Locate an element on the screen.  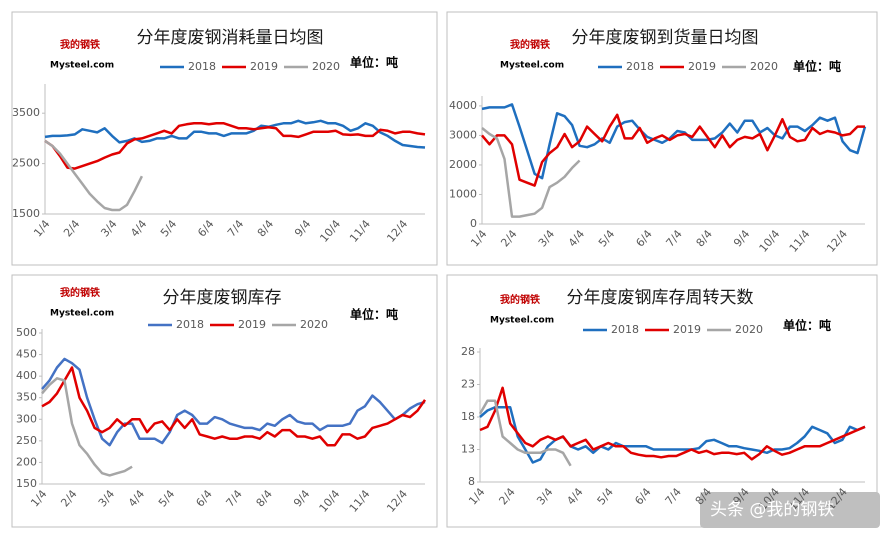
y-tick-label: 2000 is located at coordinates (463, 164).